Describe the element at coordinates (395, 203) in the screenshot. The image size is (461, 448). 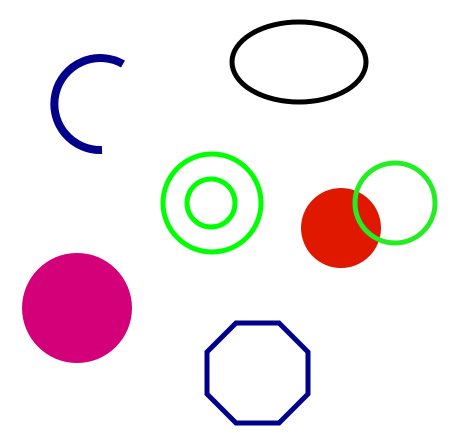
I see `green-ring-right-shape` at that location.